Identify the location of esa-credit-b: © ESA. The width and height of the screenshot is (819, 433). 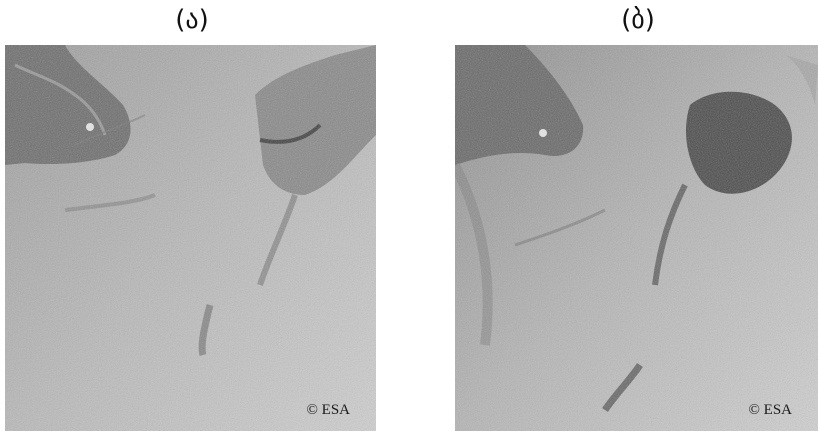
(770, 410).